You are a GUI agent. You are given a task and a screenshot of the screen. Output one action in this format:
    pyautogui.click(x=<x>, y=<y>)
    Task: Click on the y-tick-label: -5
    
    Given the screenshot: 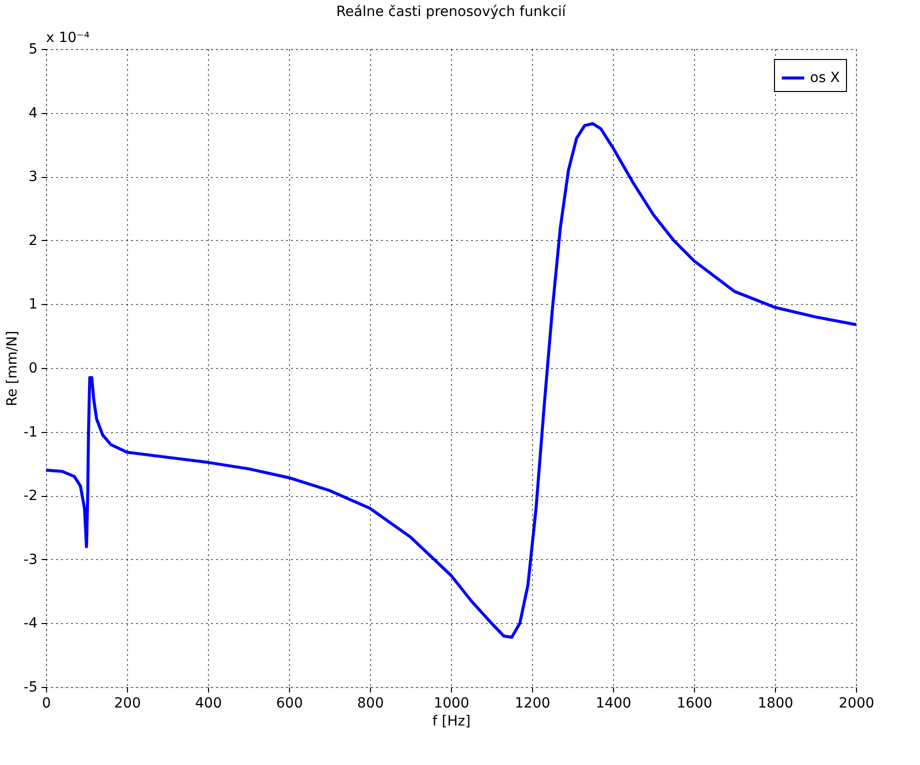 What is the action you would take?
    pyautogui.click(x=31, y=688)
    